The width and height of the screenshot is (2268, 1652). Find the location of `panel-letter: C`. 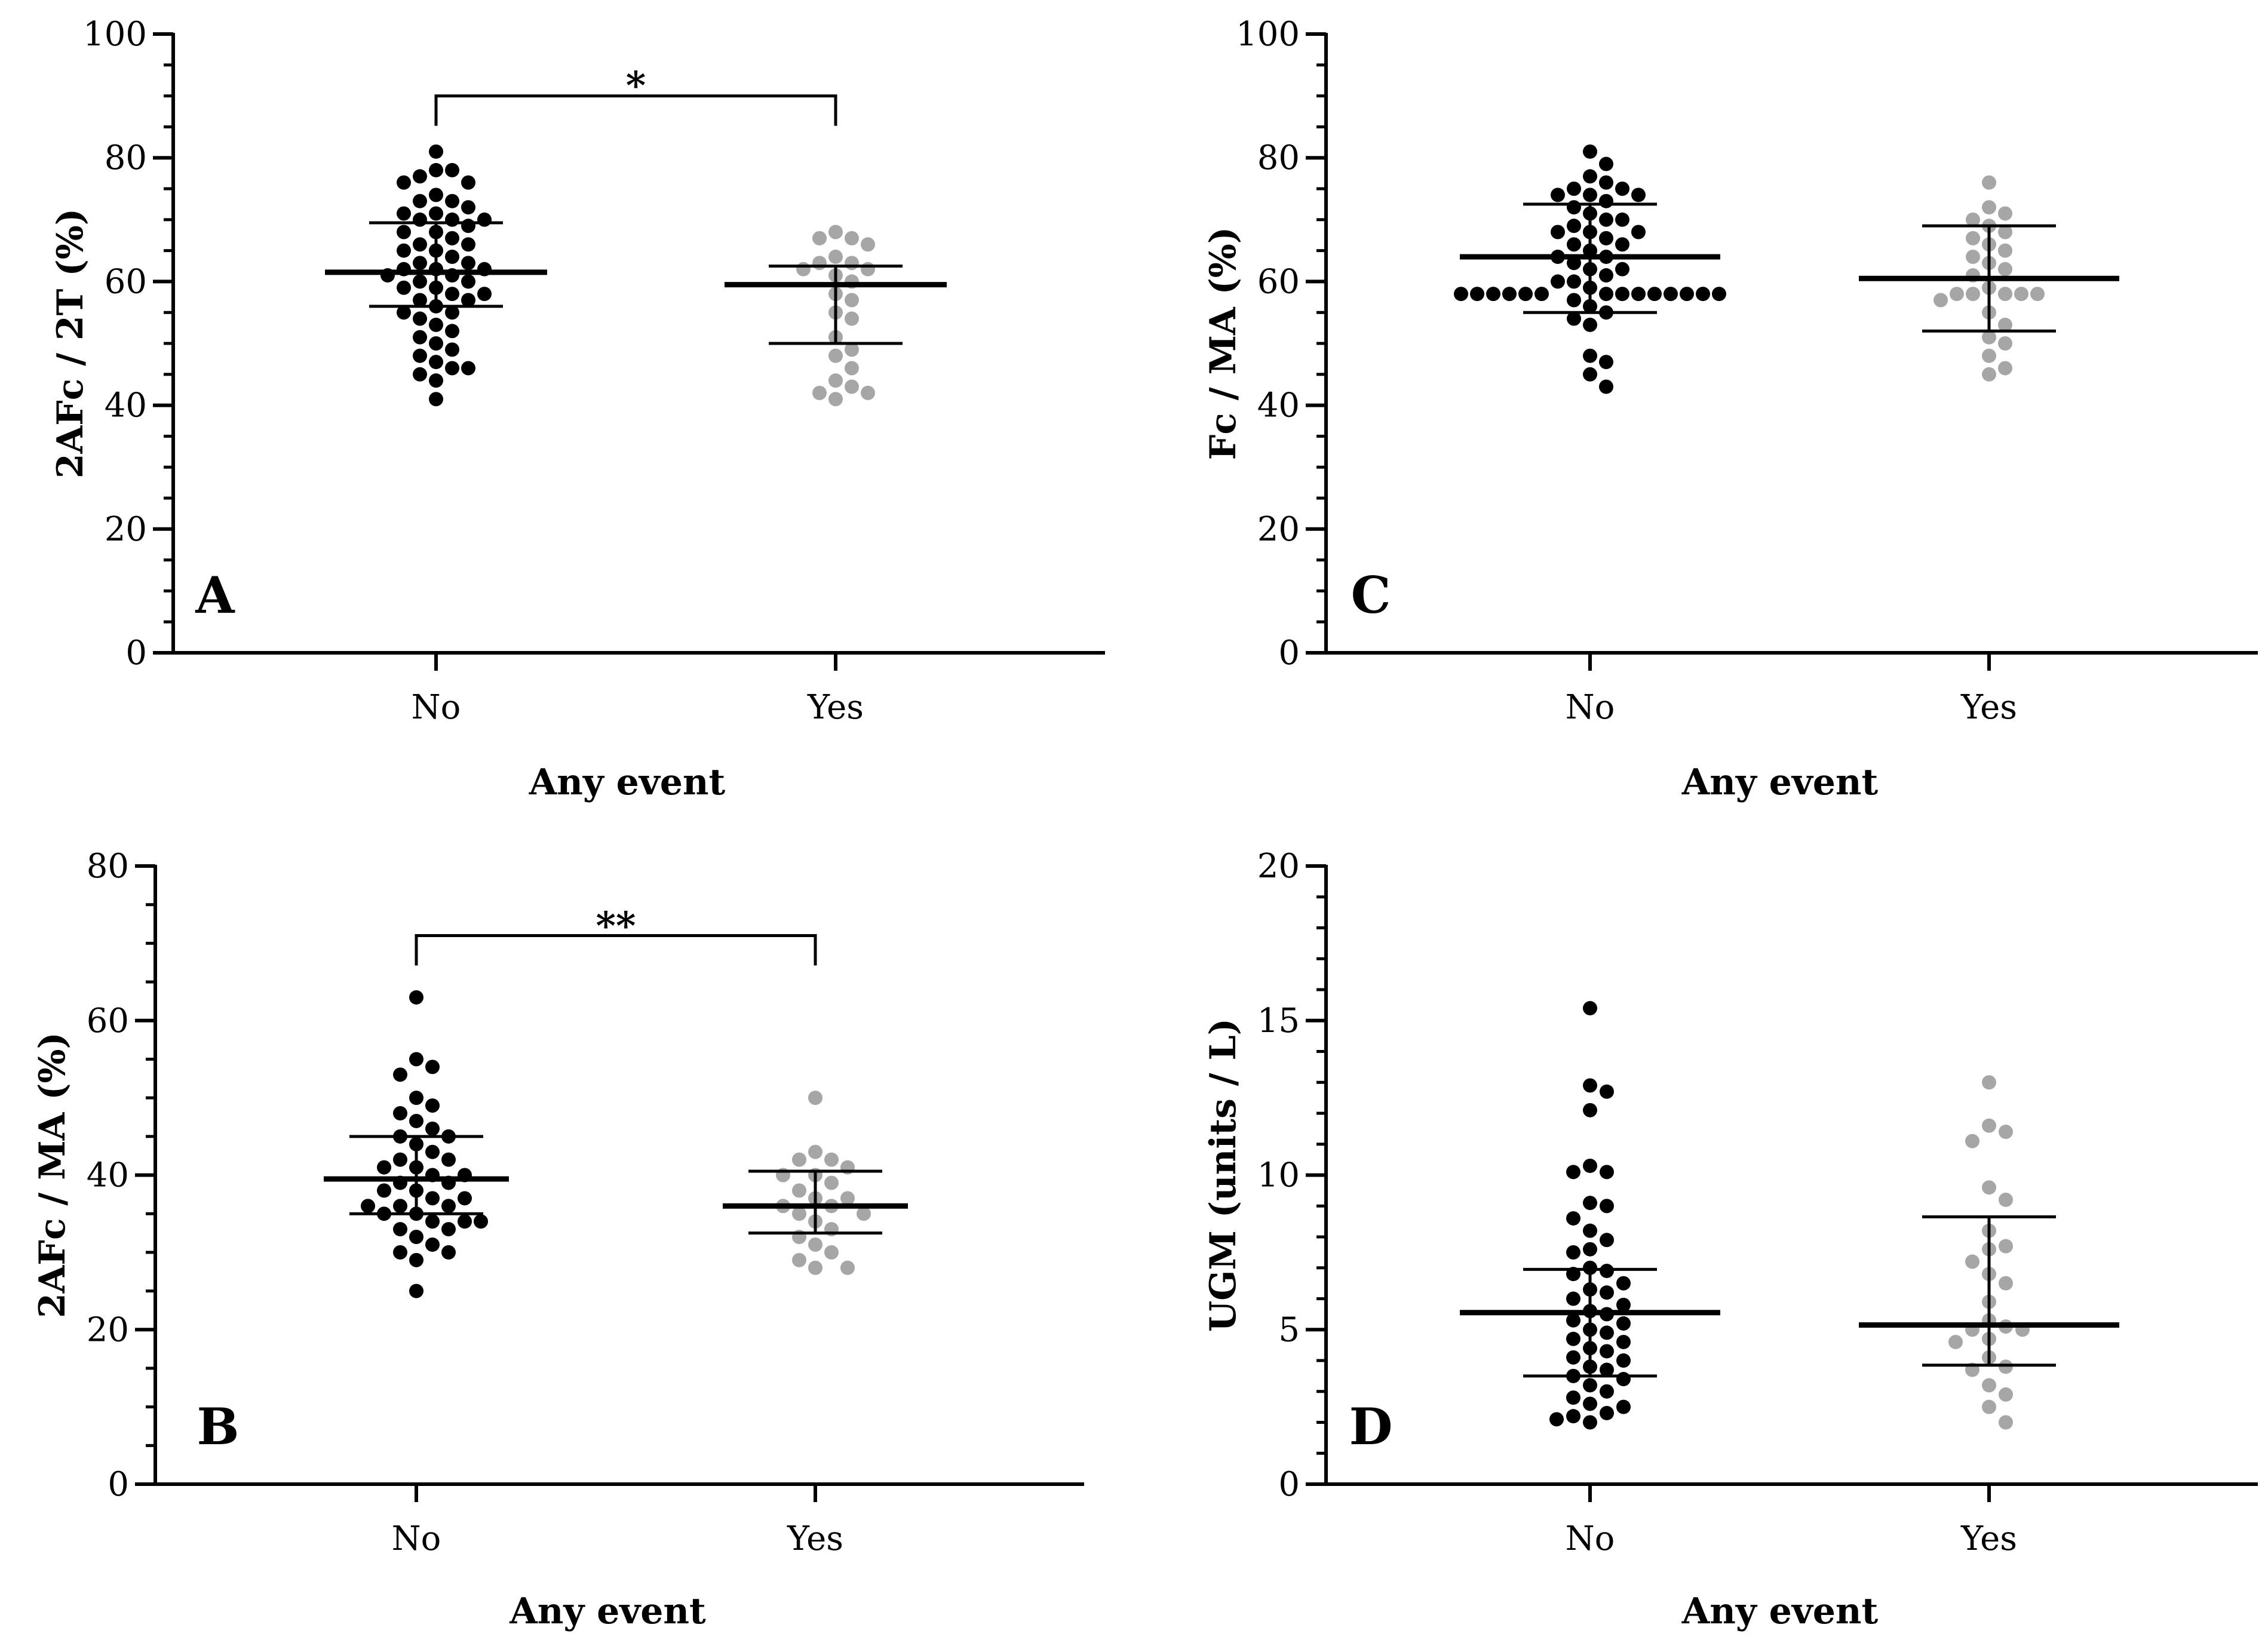

panel-letter: C is located at coordinates (1371, 595).